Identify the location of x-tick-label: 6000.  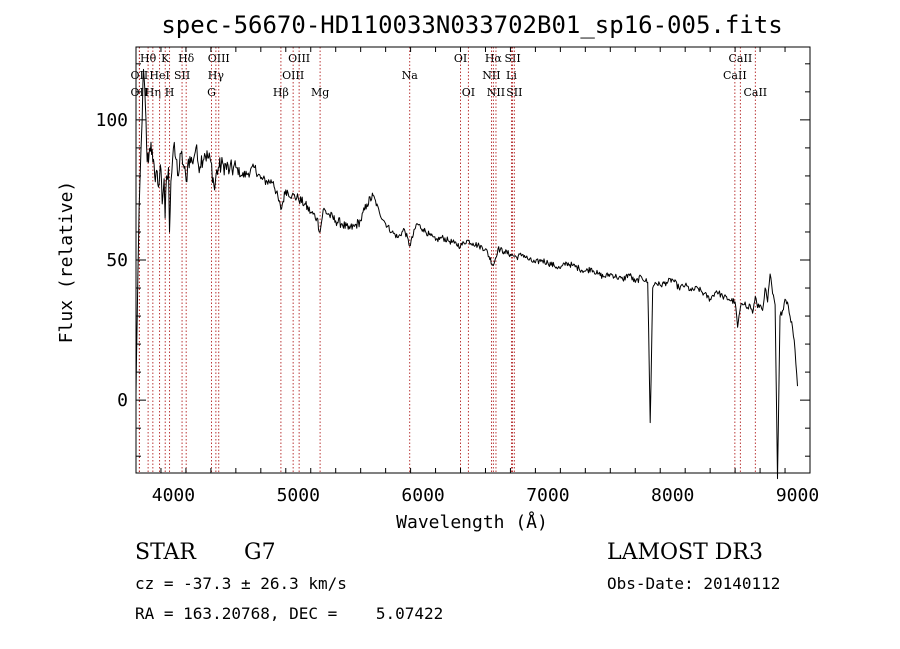
(422, 495).